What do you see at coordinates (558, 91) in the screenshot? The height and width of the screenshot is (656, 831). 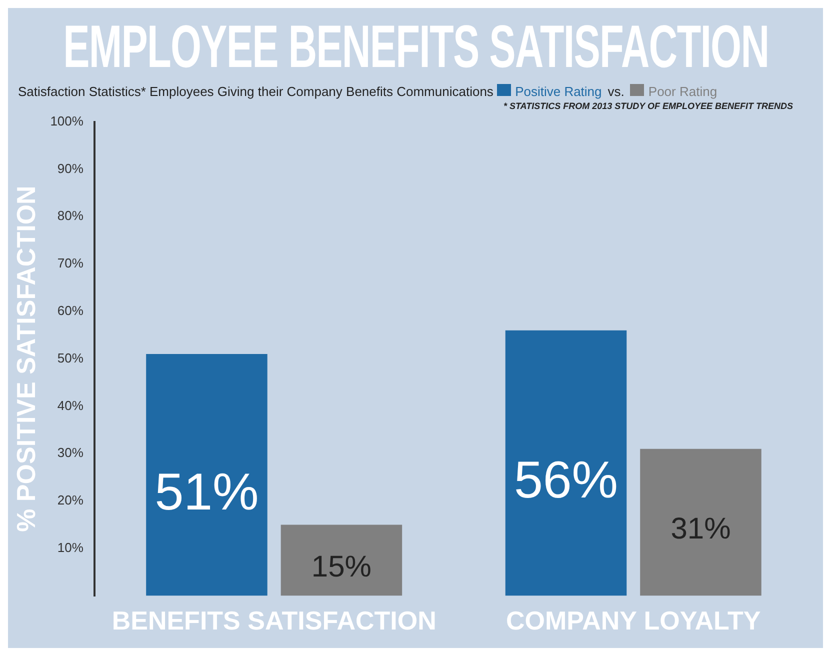 I see `legend-label: Positive Rating` at bounding box center [558, 91].